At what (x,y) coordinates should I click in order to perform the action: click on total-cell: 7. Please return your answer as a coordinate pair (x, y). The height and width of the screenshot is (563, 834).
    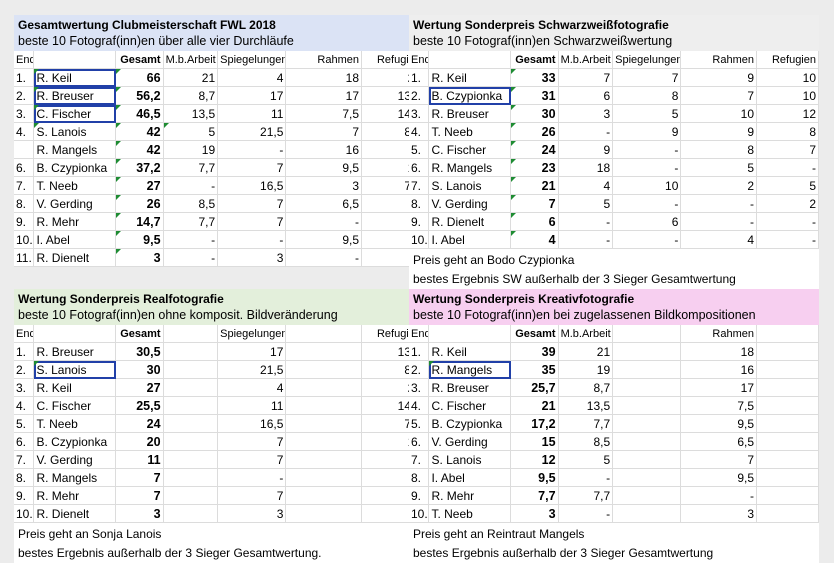
    Looking at the image, I should click on (139, 477).